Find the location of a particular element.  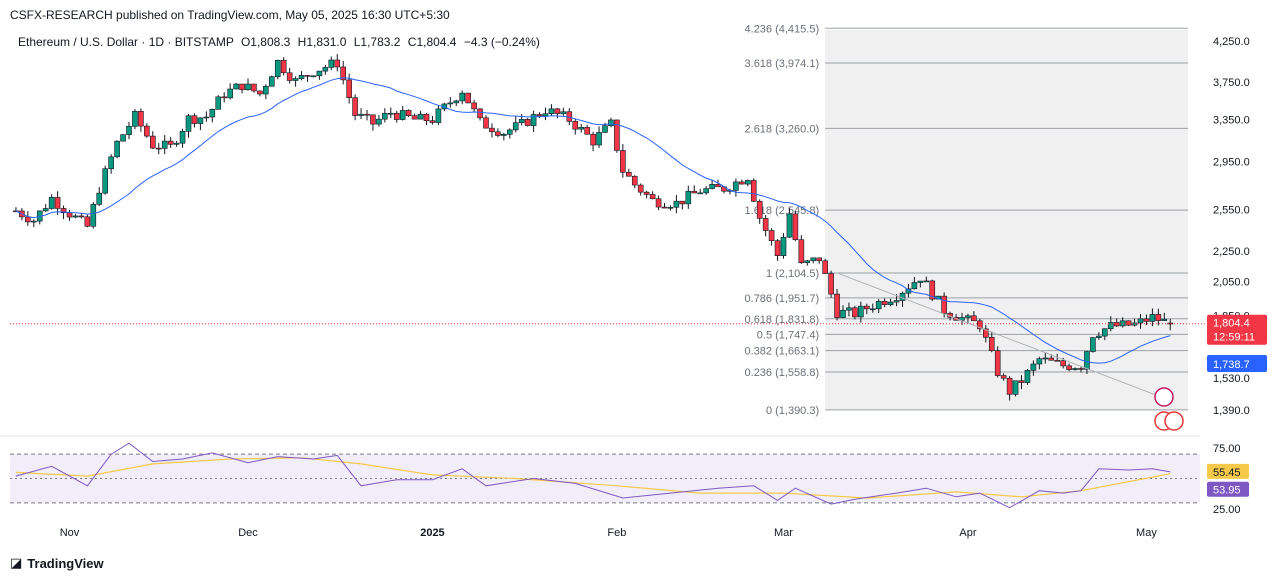

legend-close: C1,804.4 is located at coordinates (432, 42).